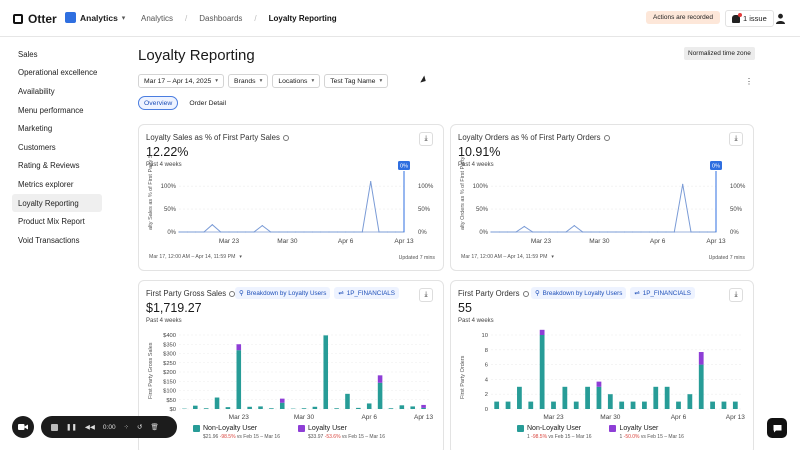 Image resolution: width=800 pixels, height=450 pixels. What do you see at coordinates (181, 81) in the screenshot?
I see `date-range-filter: Mar 17 – Apr 14, 2025 ▾` at bounding box center [181, 81].